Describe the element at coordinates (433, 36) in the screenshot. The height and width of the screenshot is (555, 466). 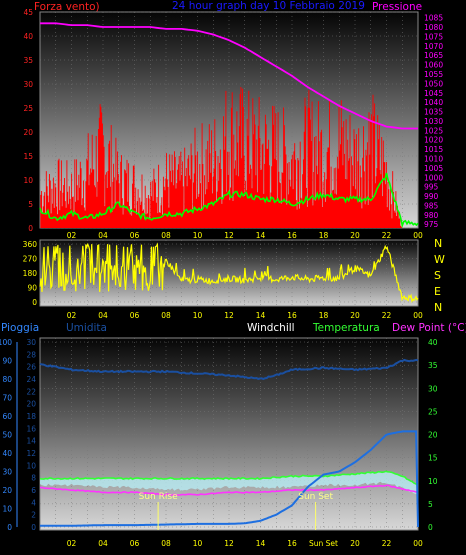
I see `pressure-tick-label: 1075` at that location.